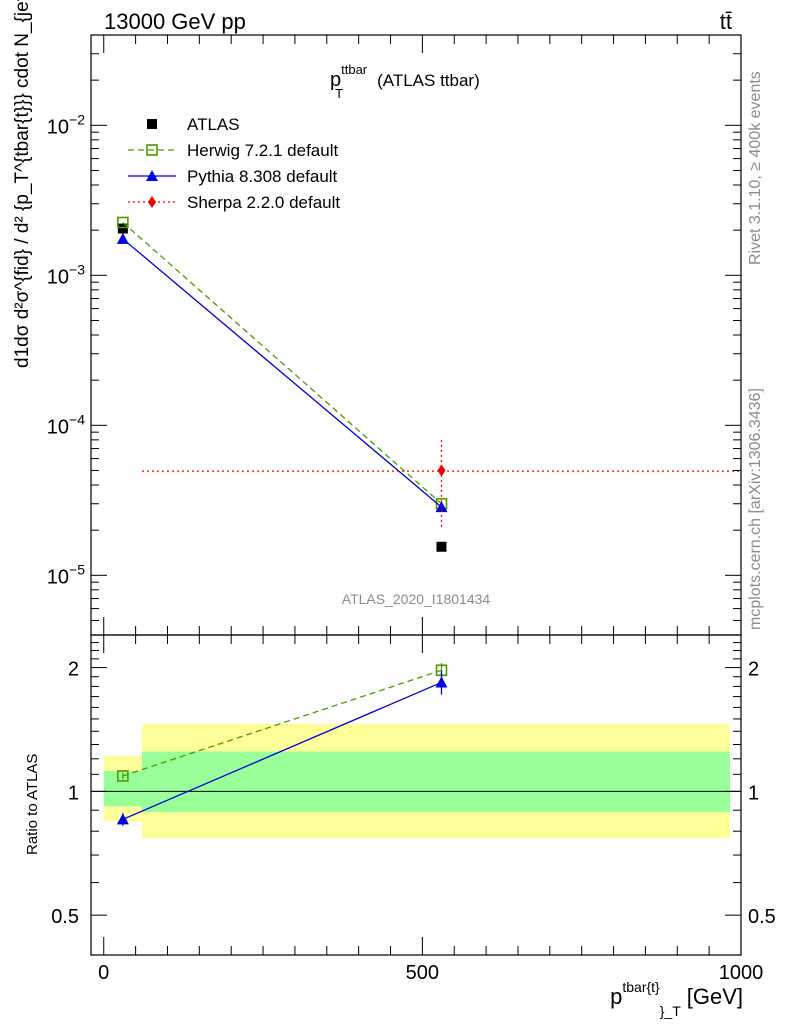  I want to click on analysis-watermark: ATLAS_2020_I1801434, so click(416, 599).